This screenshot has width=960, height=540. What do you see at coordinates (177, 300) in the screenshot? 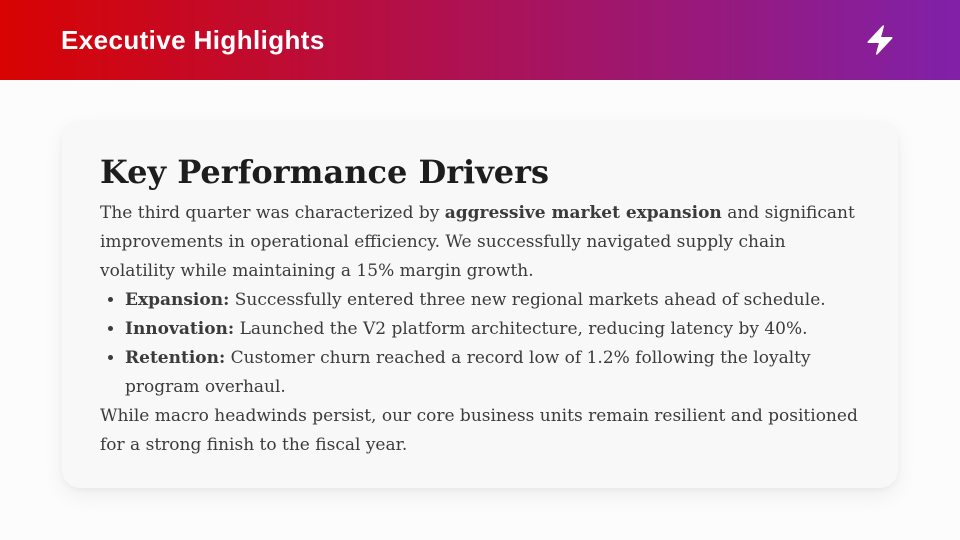
I see `list-item-label: Expansion:` at bounding box center [177, 300].